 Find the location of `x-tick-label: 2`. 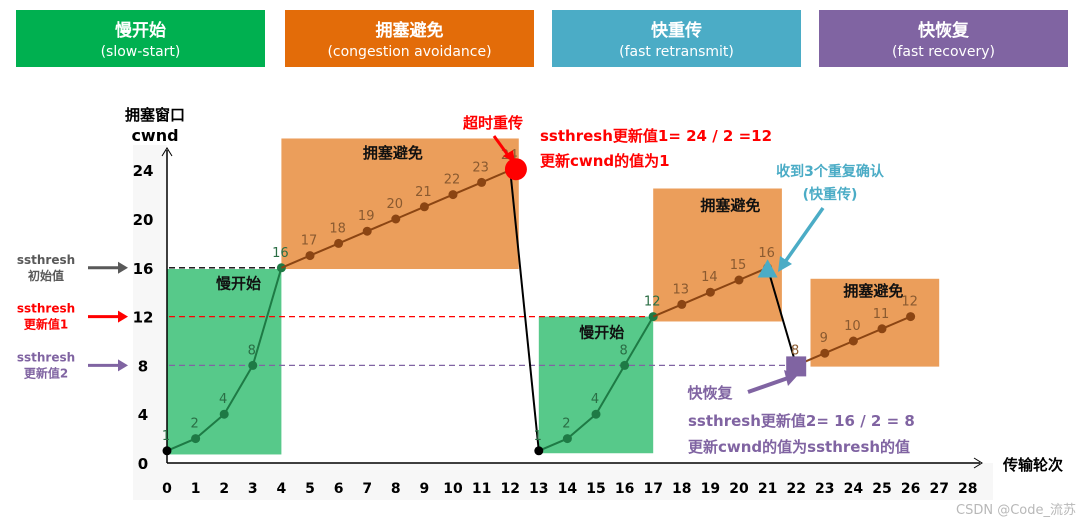

x-tick-label: 2 is located at coordinates (224, 489).